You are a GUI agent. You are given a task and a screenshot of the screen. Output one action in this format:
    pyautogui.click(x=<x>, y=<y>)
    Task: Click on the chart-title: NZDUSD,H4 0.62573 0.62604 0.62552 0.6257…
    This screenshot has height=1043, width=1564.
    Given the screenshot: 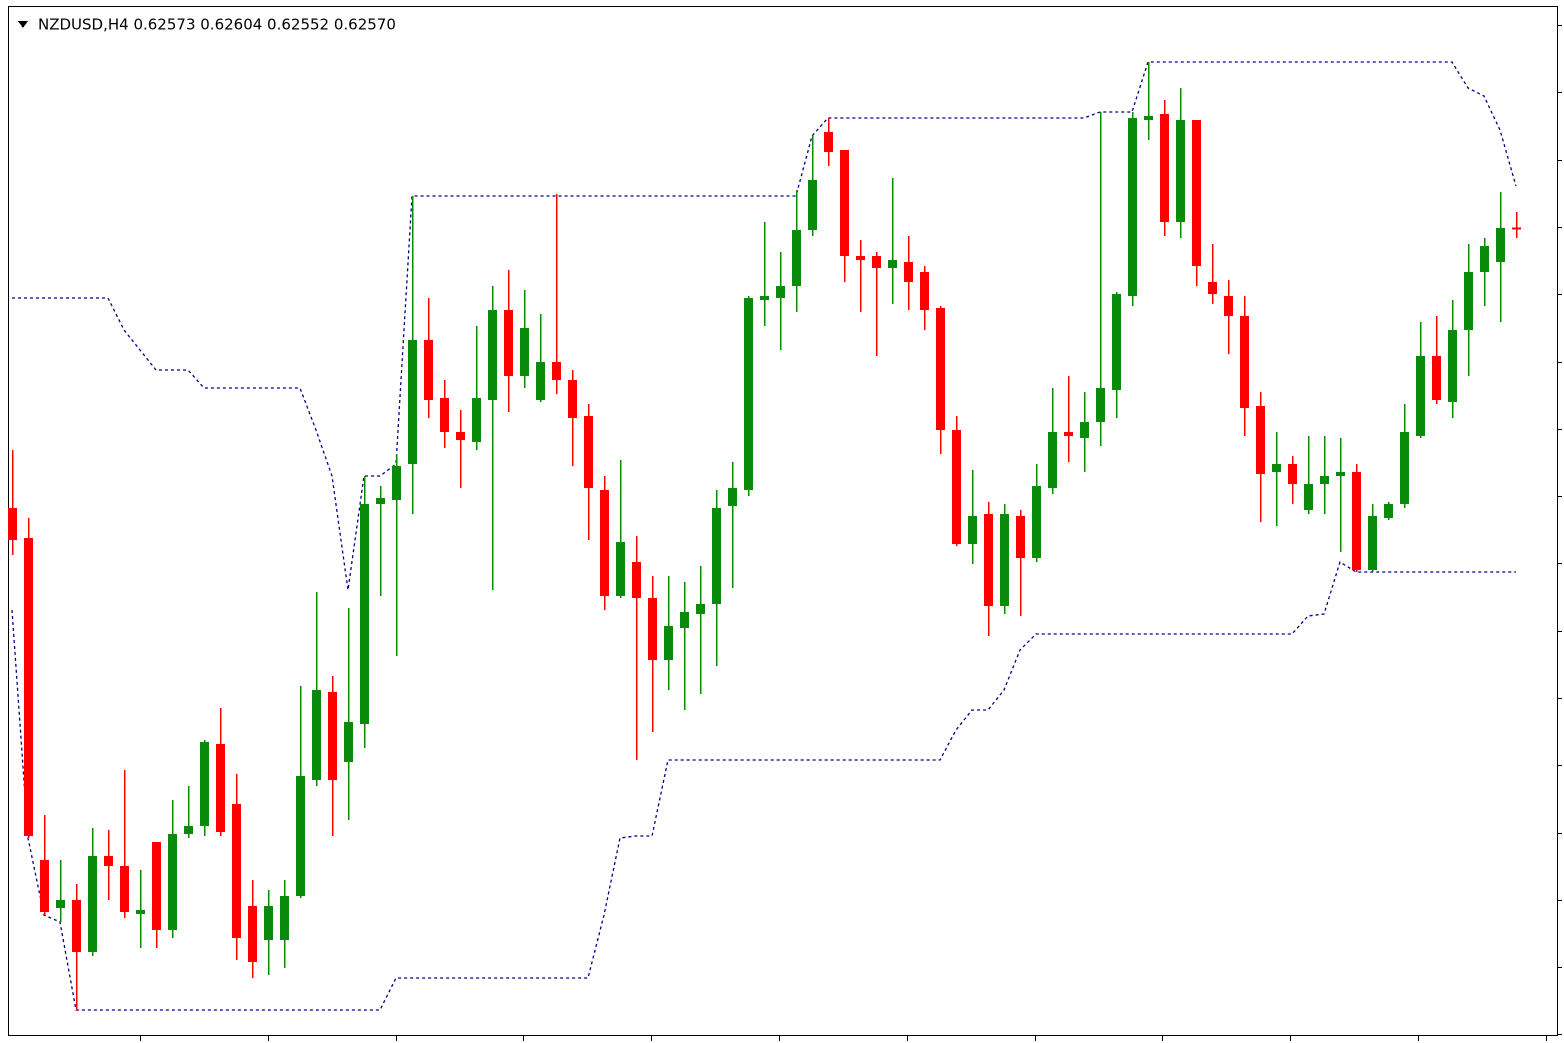 What is the action you would take?
    pyautogui.click(x=217, y=25)
    